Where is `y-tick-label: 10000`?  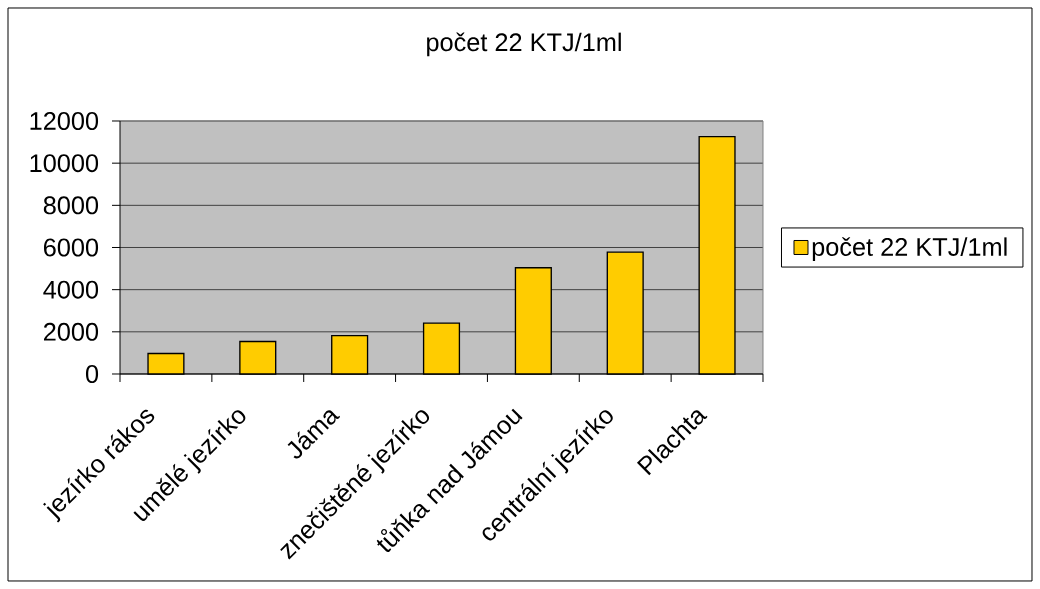
y-tick-label: 10000 is located at coordinates (64, 163).